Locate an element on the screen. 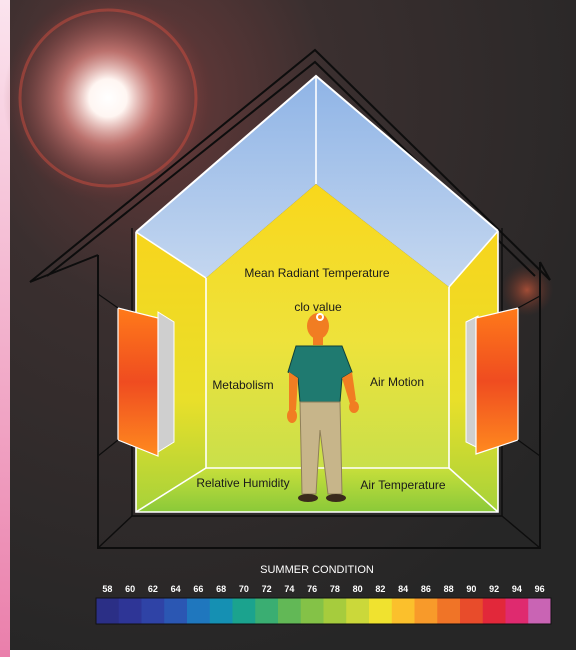  right-window is located at coordinates (503, 376).